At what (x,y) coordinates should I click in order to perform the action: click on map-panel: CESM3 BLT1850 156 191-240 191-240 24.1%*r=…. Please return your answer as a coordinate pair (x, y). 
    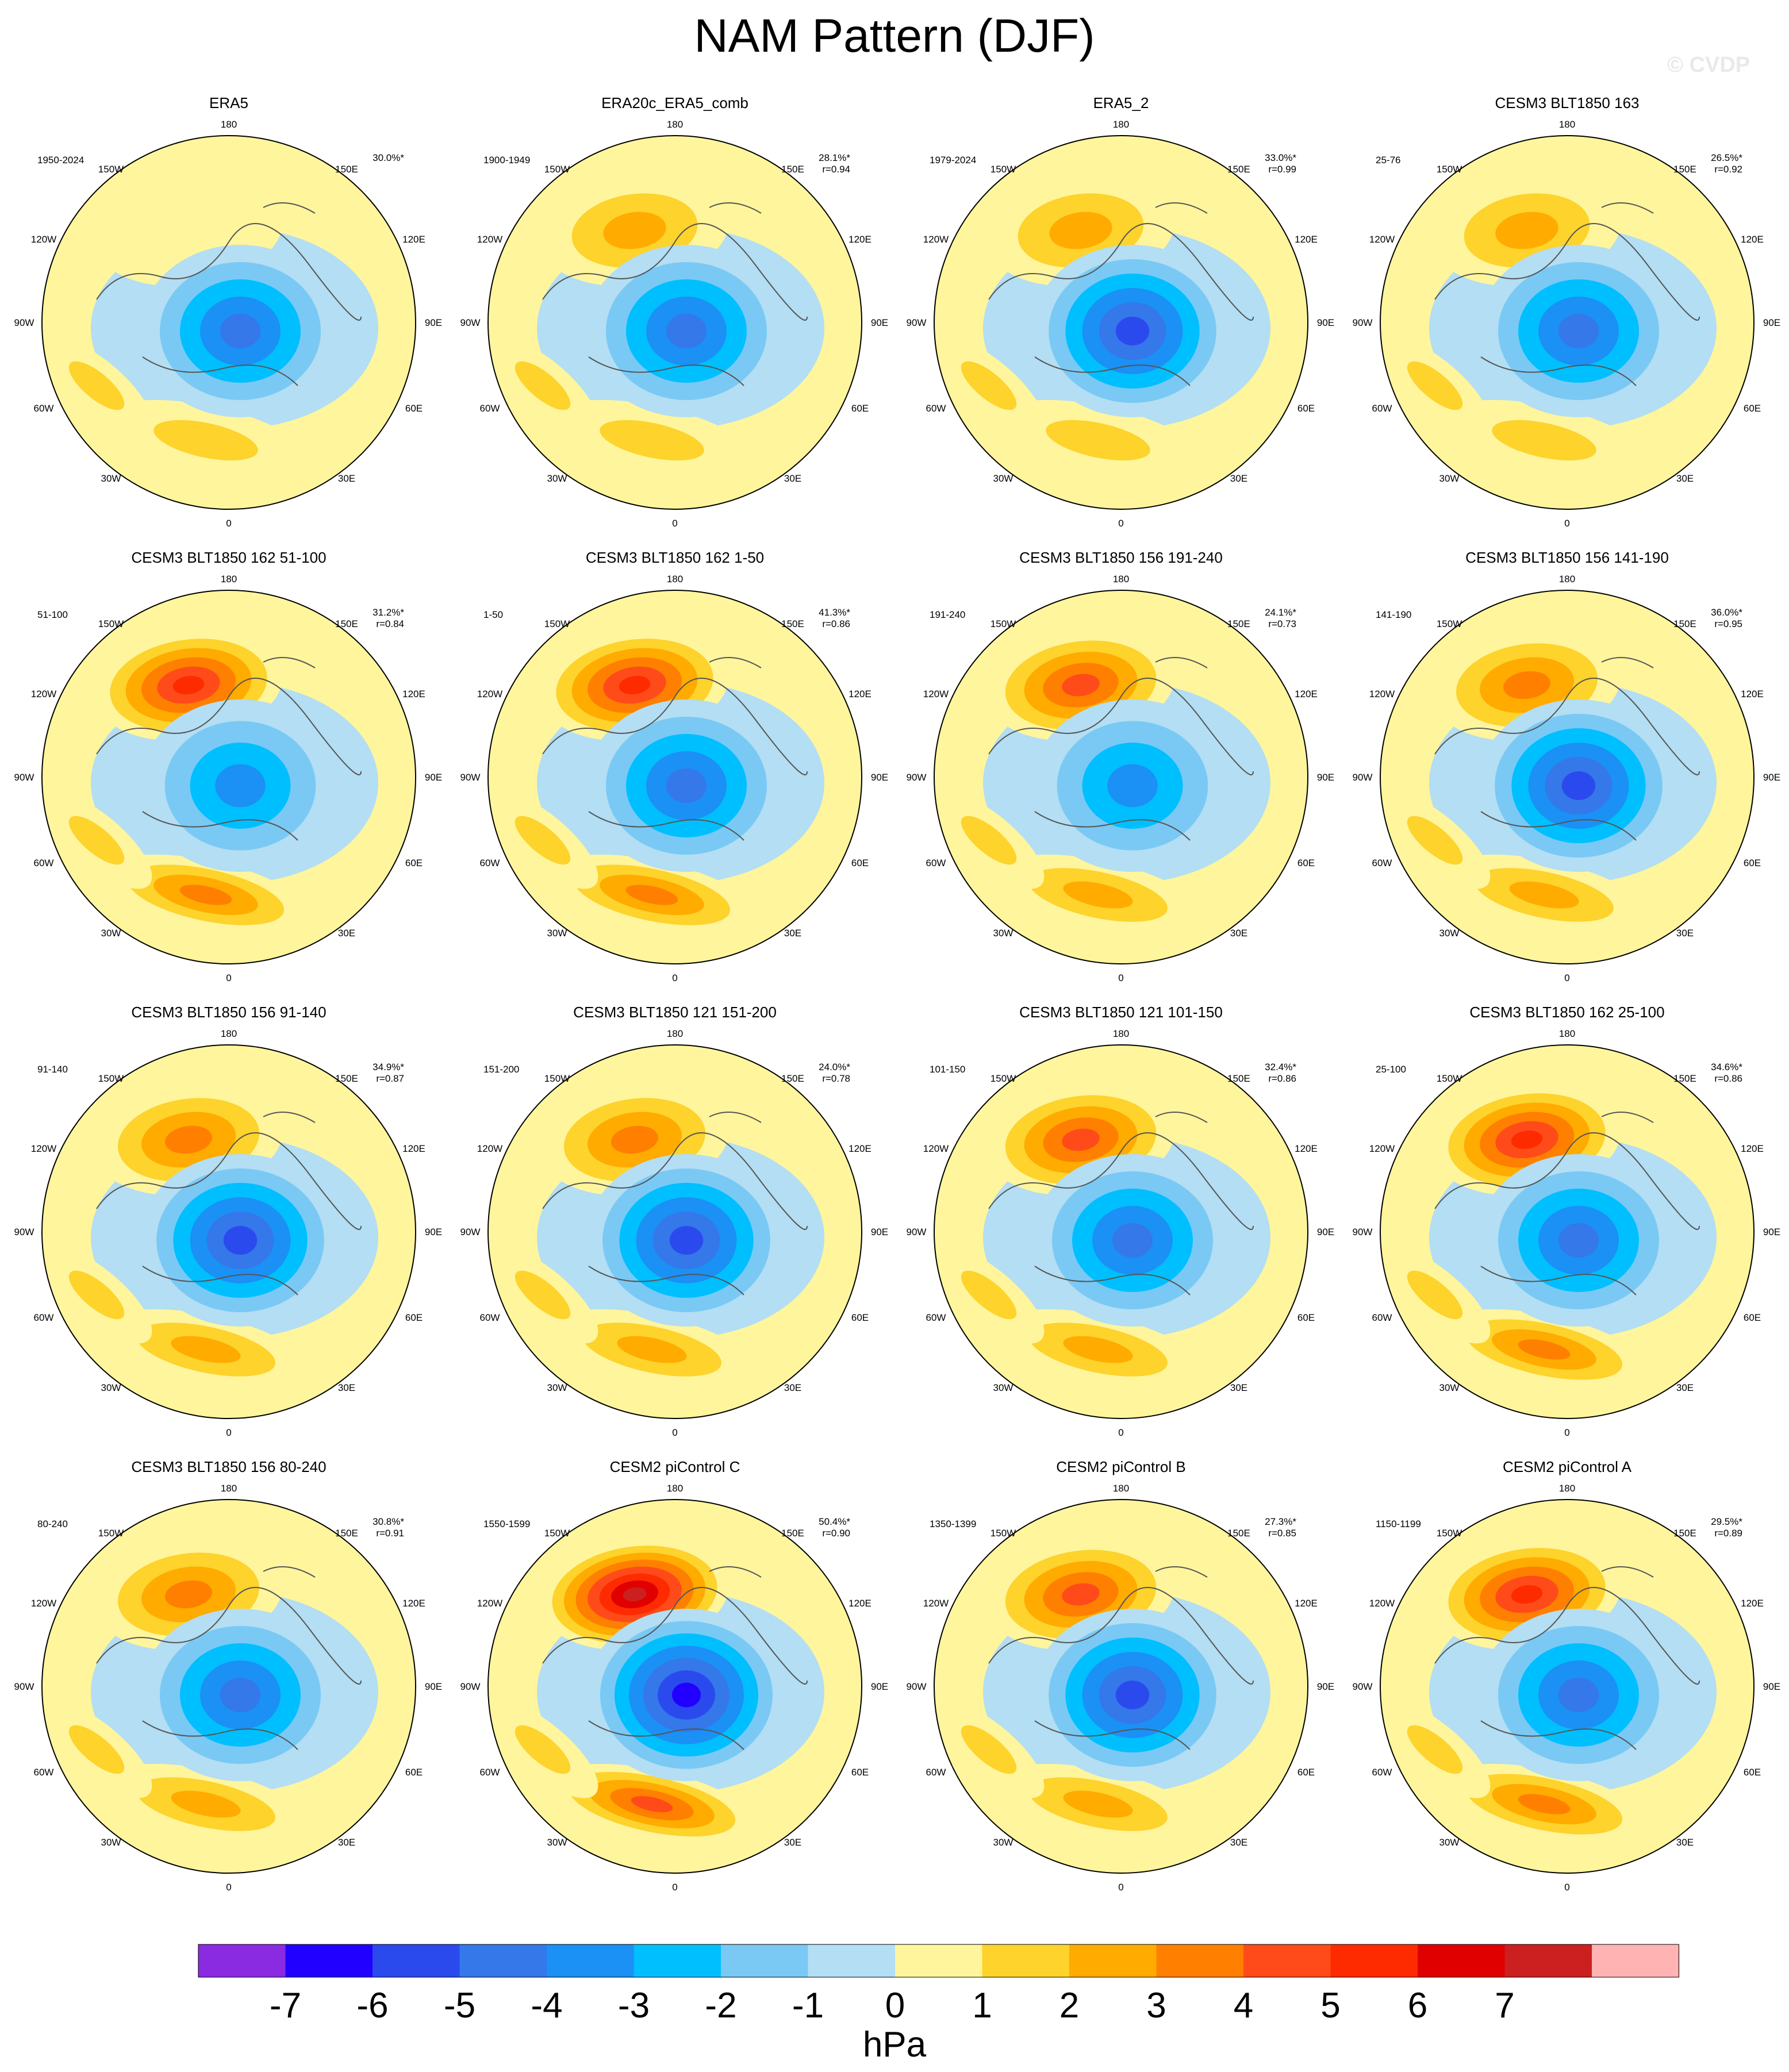
    Looking at the image, I should click on (1121, 766).